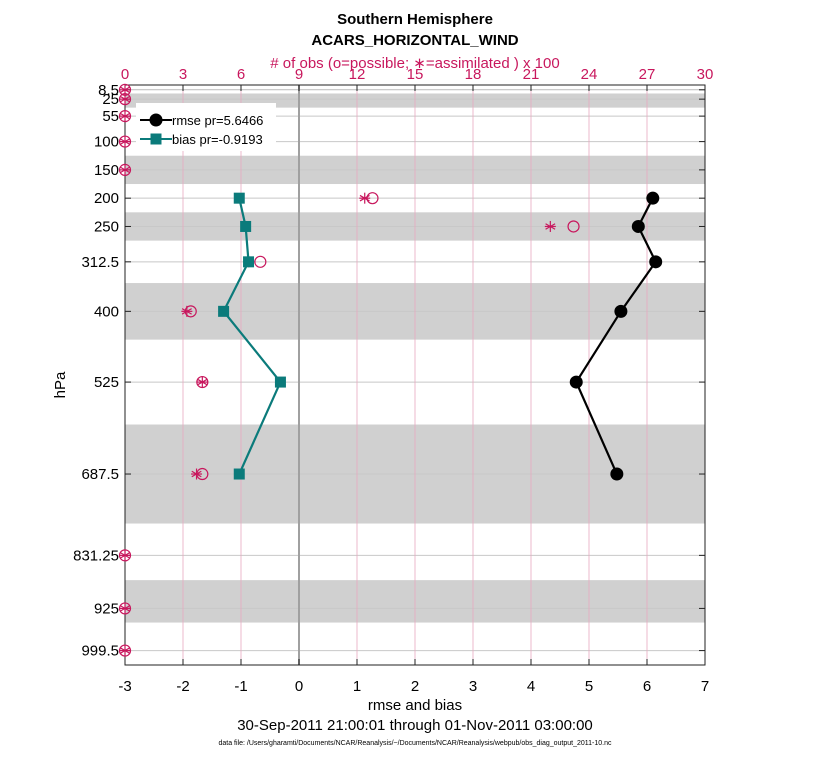 This screenshot has height=760, width=830. What do you see at coordinates (415, 74) in the screenshot?
I see `top-tick-label-5: 15` at bounding box center [415, 74].